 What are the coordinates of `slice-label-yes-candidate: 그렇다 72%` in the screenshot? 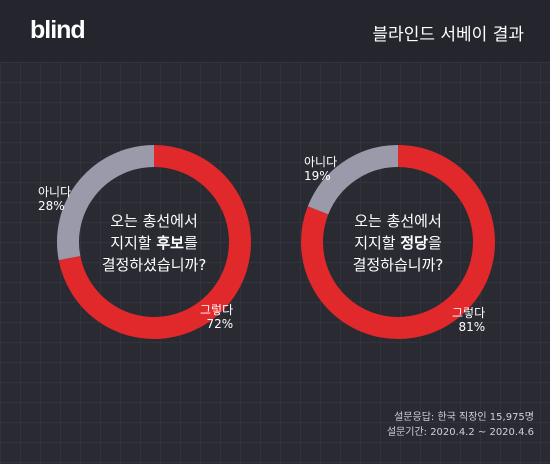 It's located at (216, 317).